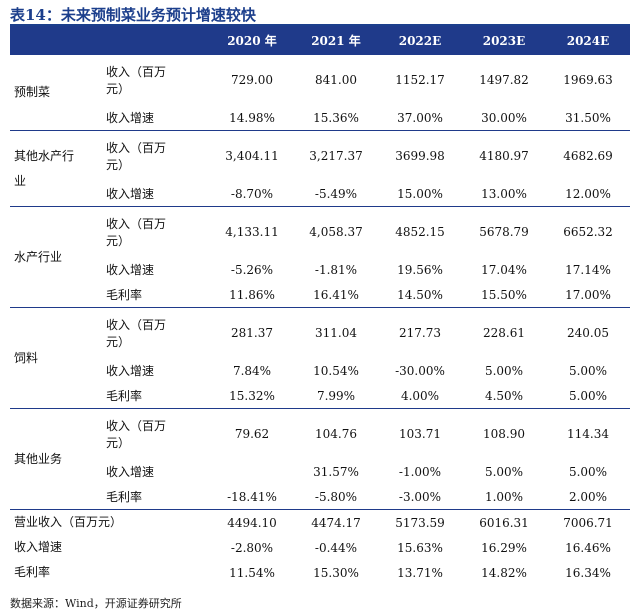  What do you see at coordinates (420, 572) in the screenshot?
I see `value-cell: 13.71%` at bounding box center [420, 572].